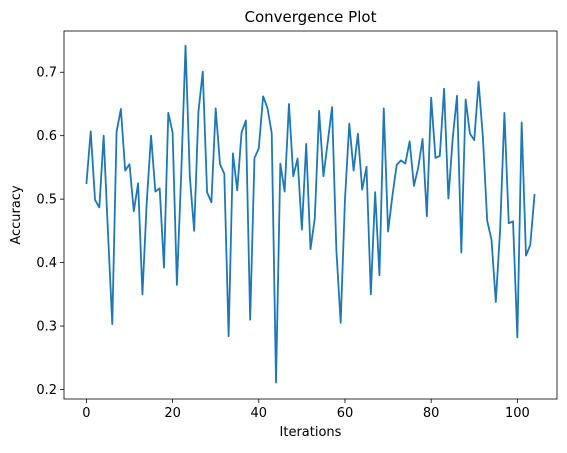  What do you see at coordinates (46, 390) in the screenshot?
I see `y-tick-label: 0.2` at bounding box center [46, 390].